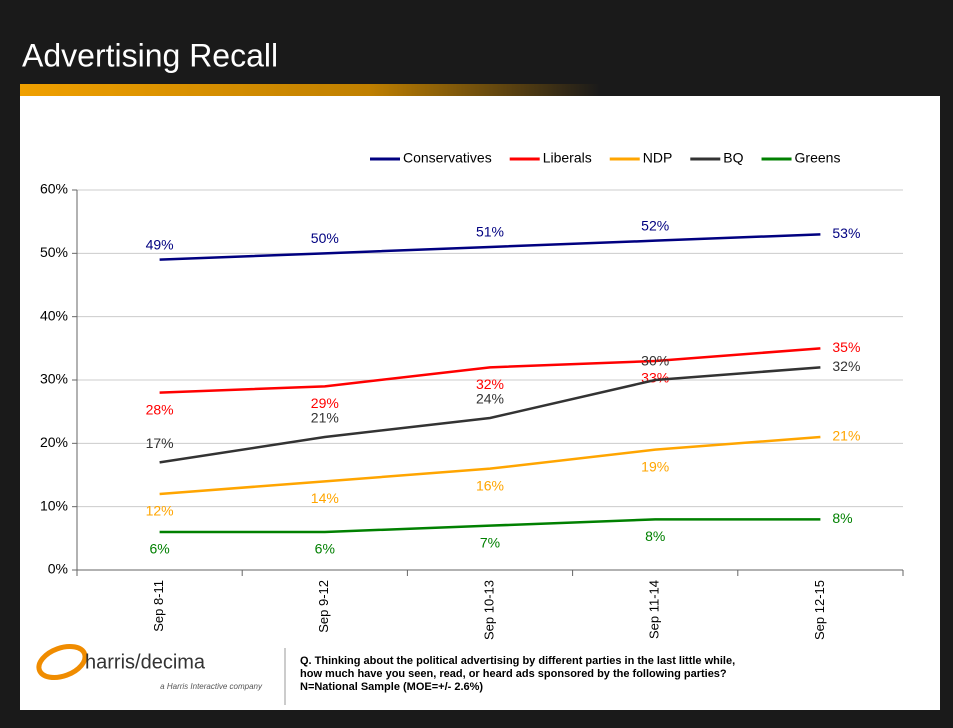 The width and height of the screenshot is (953, 728). What do you see at coordinates (655, 466) in the screenshot?
I see `data-label: 19%` at bounding box center [655, 466].